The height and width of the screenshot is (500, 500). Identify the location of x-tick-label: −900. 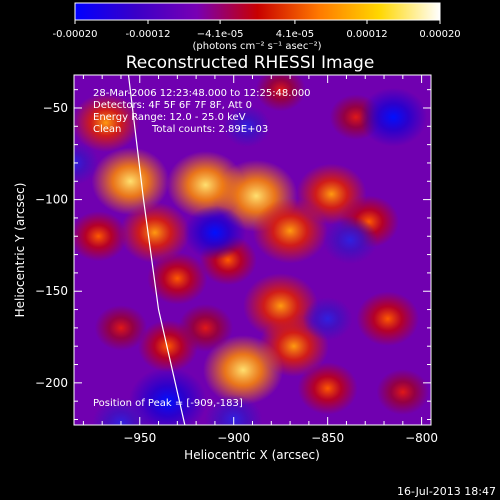
(233, 438).